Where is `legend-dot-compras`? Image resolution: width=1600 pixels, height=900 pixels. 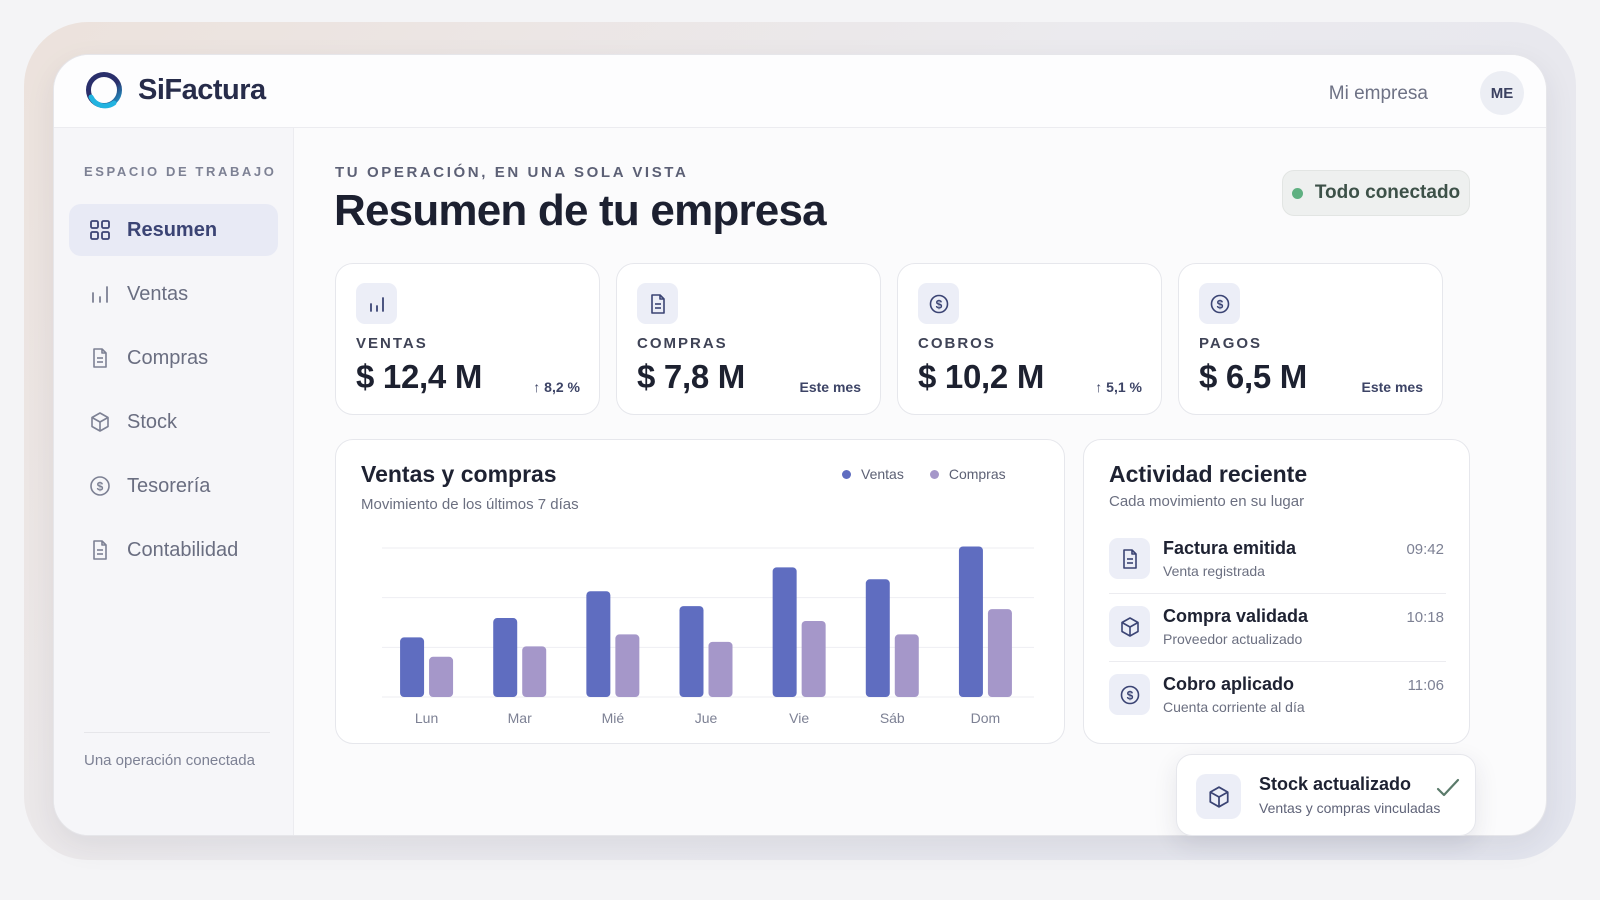 legend-dot-compras is located at coordinates (934, 474).